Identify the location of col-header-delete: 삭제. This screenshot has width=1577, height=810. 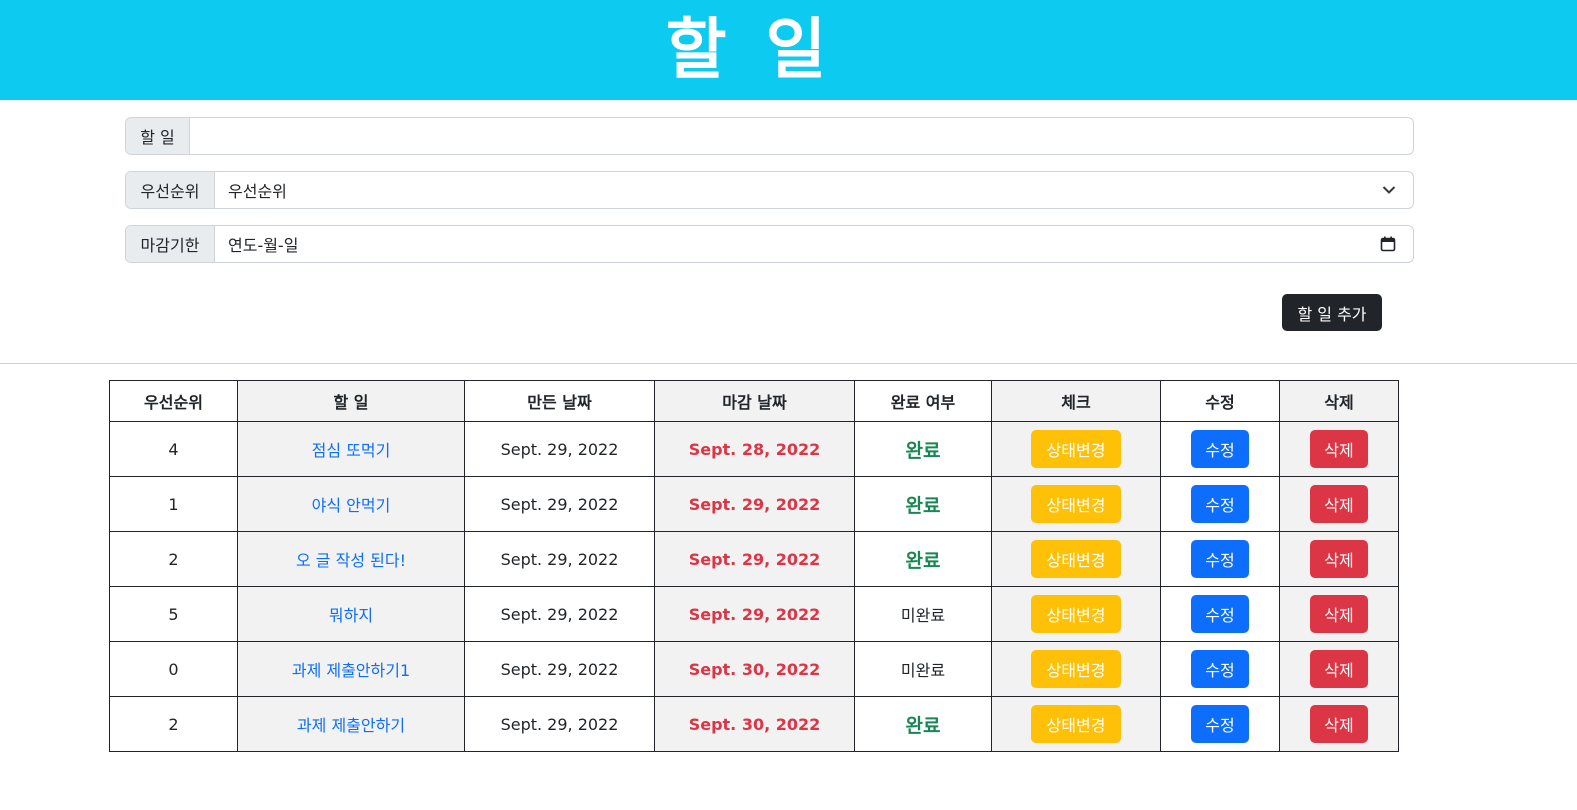
(1339, 401).